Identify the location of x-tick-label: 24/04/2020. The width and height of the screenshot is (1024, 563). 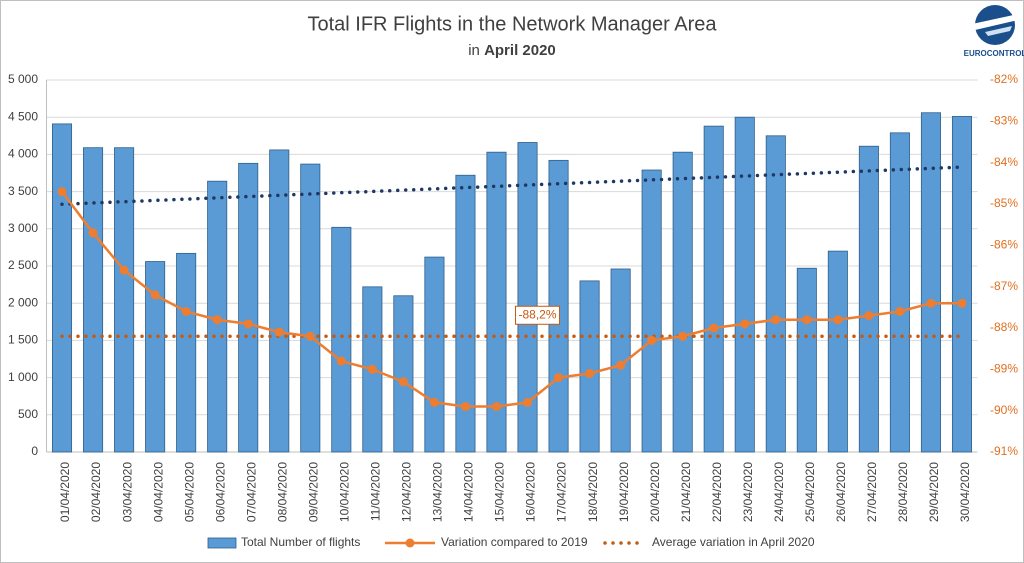
(779, 492).